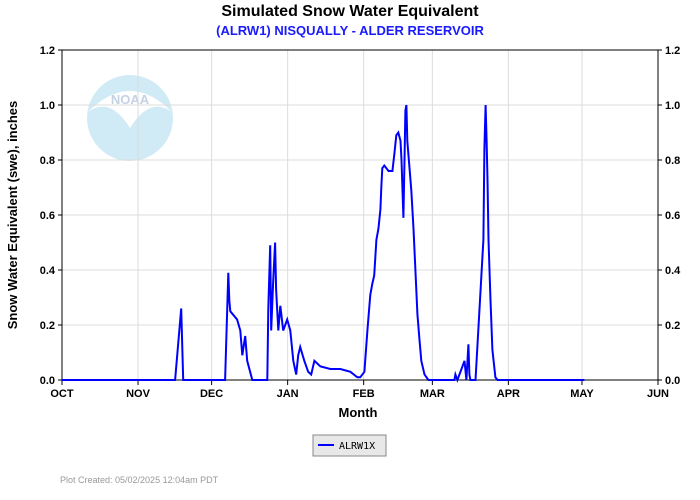  Describe the element at coordinates (12, 215) in the screenshot. I see `y-axis-label: Snow Water Equivalent (swe), inches` at that location.